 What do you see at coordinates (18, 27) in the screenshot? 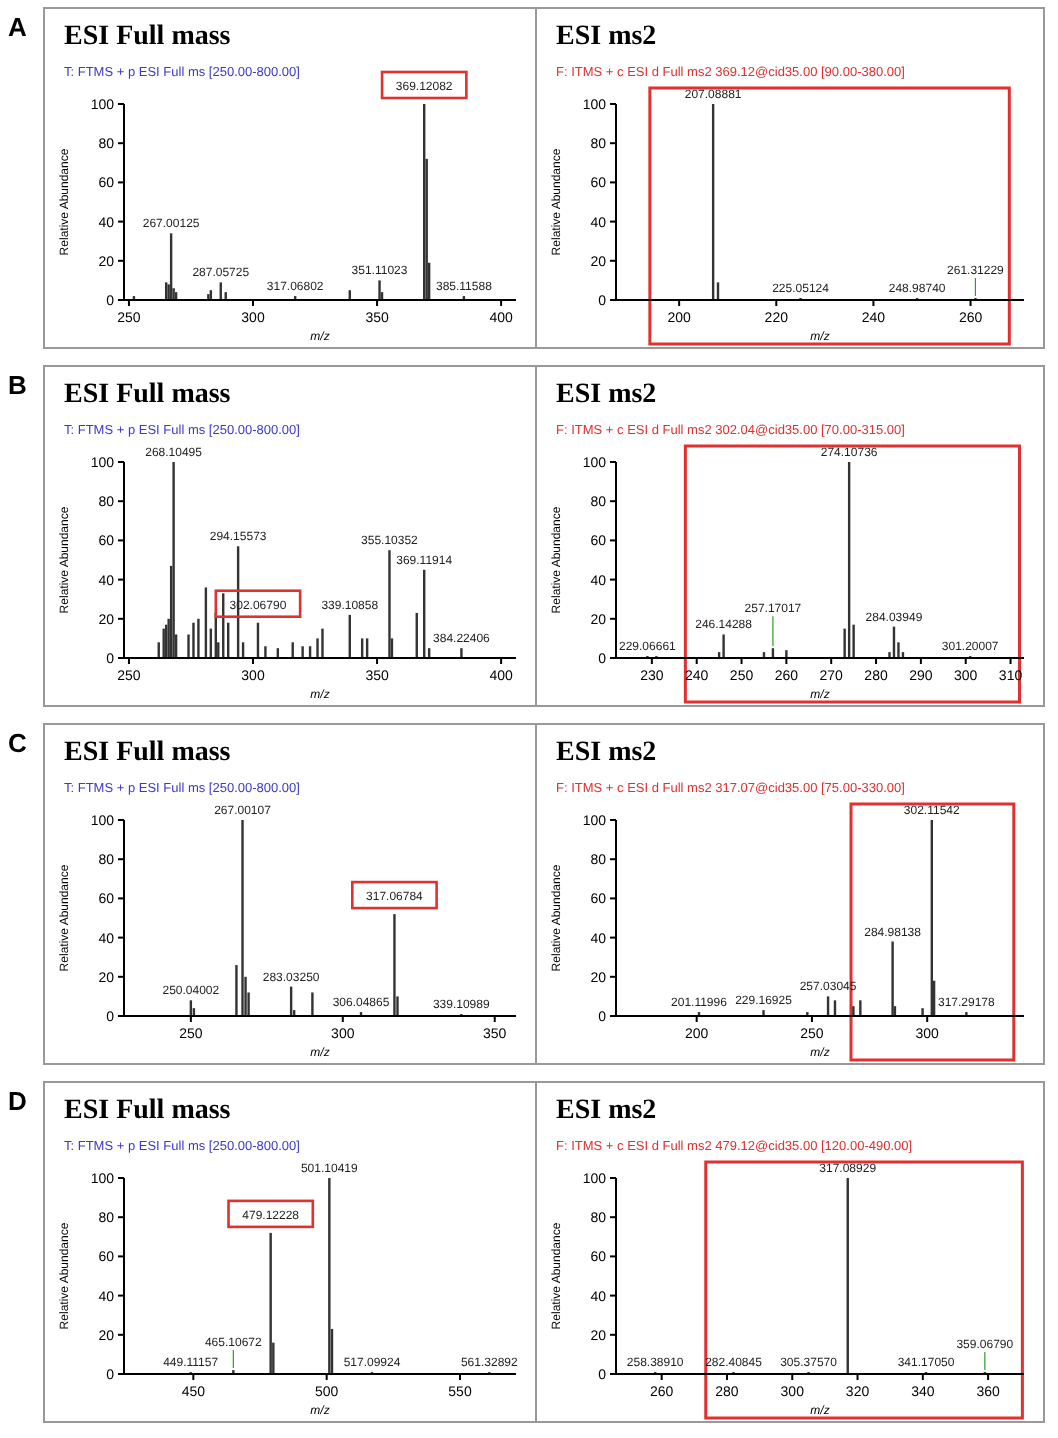
I see `text: A` at bounding box center [18, 27].